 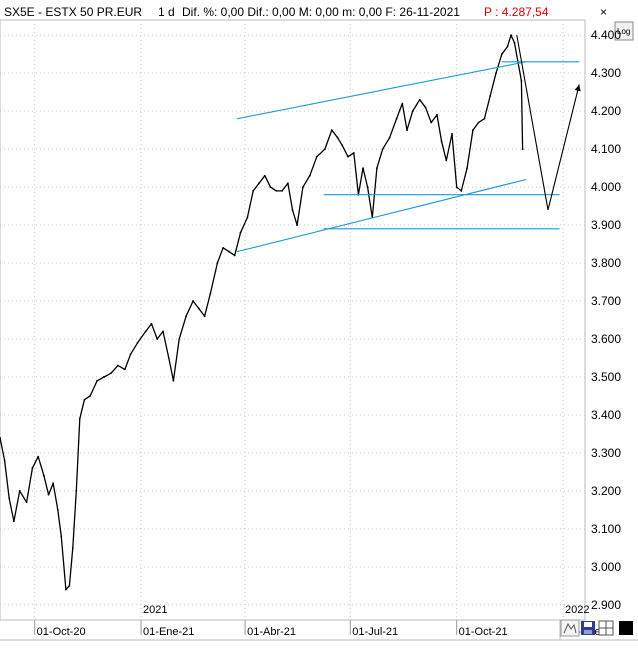 I want to click on save-icon, so click(x=588, y=628).